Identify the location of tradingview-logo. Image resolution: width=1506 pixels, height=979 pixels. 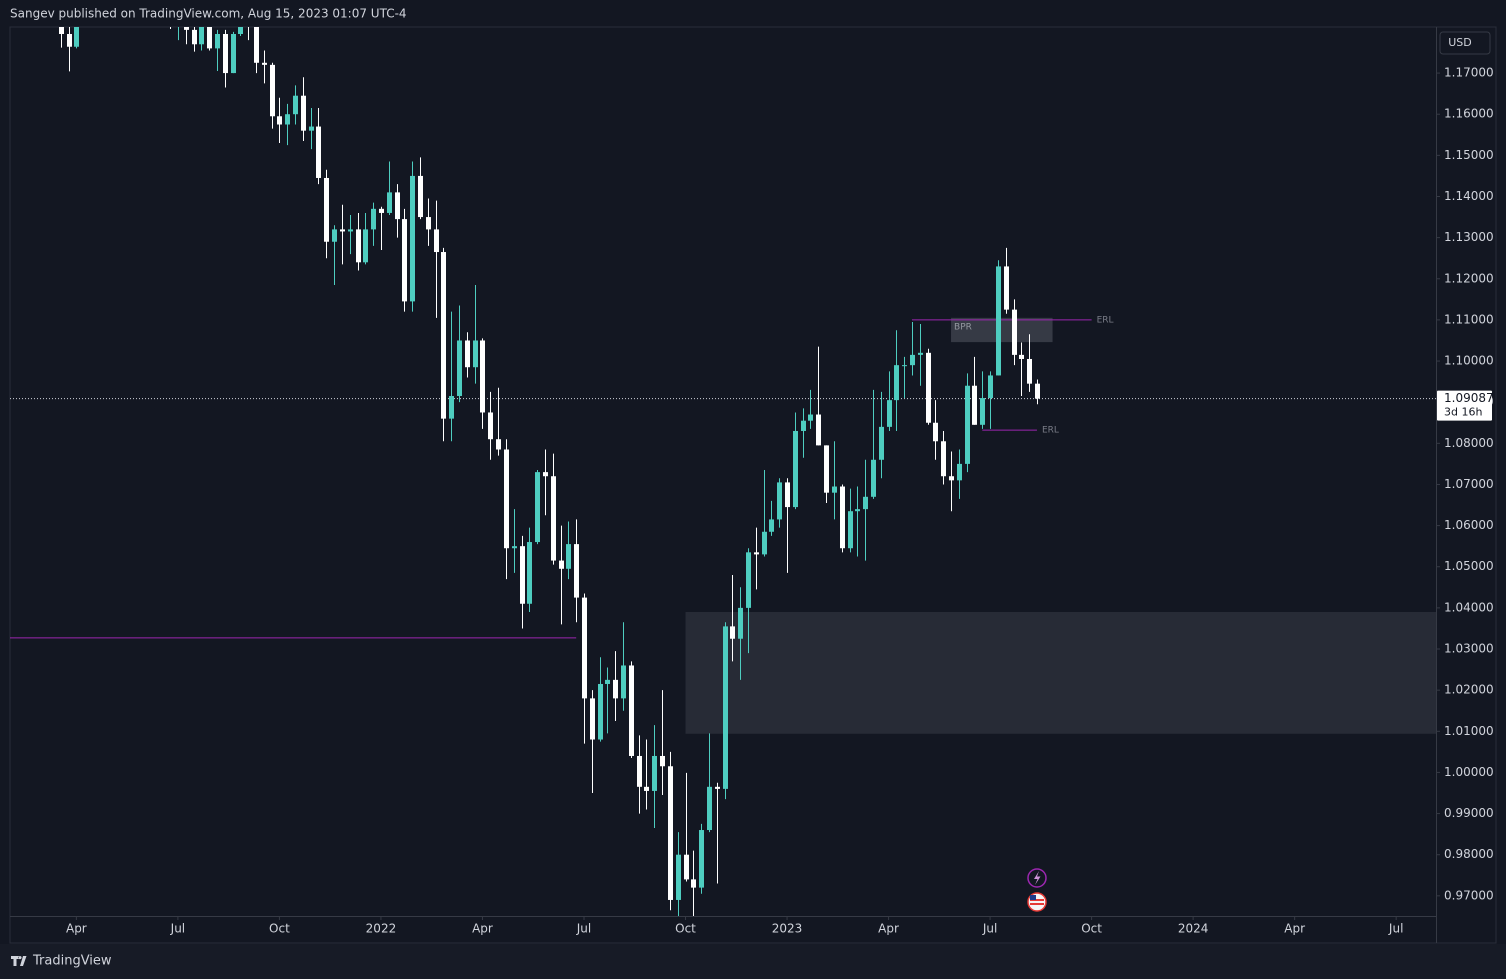
(19, 961).